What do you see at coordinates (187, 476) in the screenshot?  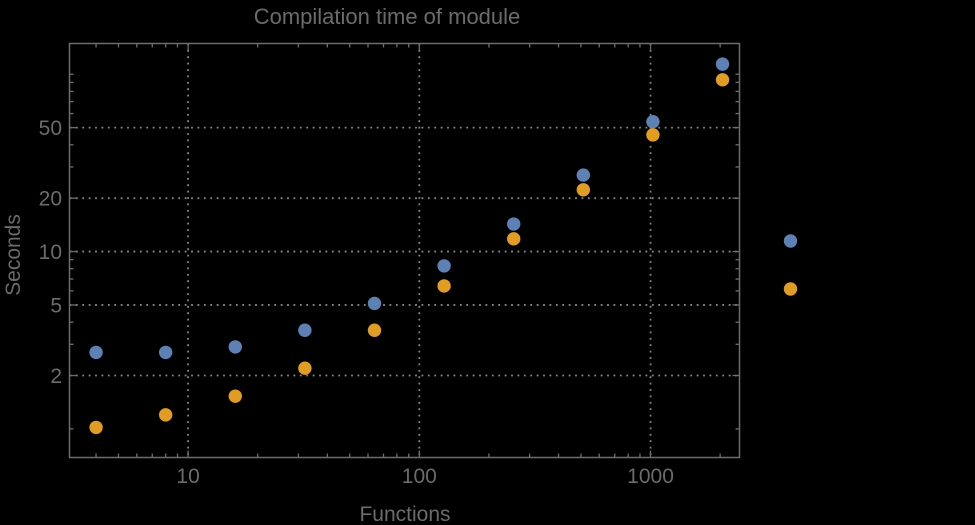 I see `x-tick-label: 10` at bounding box center [187, 476].